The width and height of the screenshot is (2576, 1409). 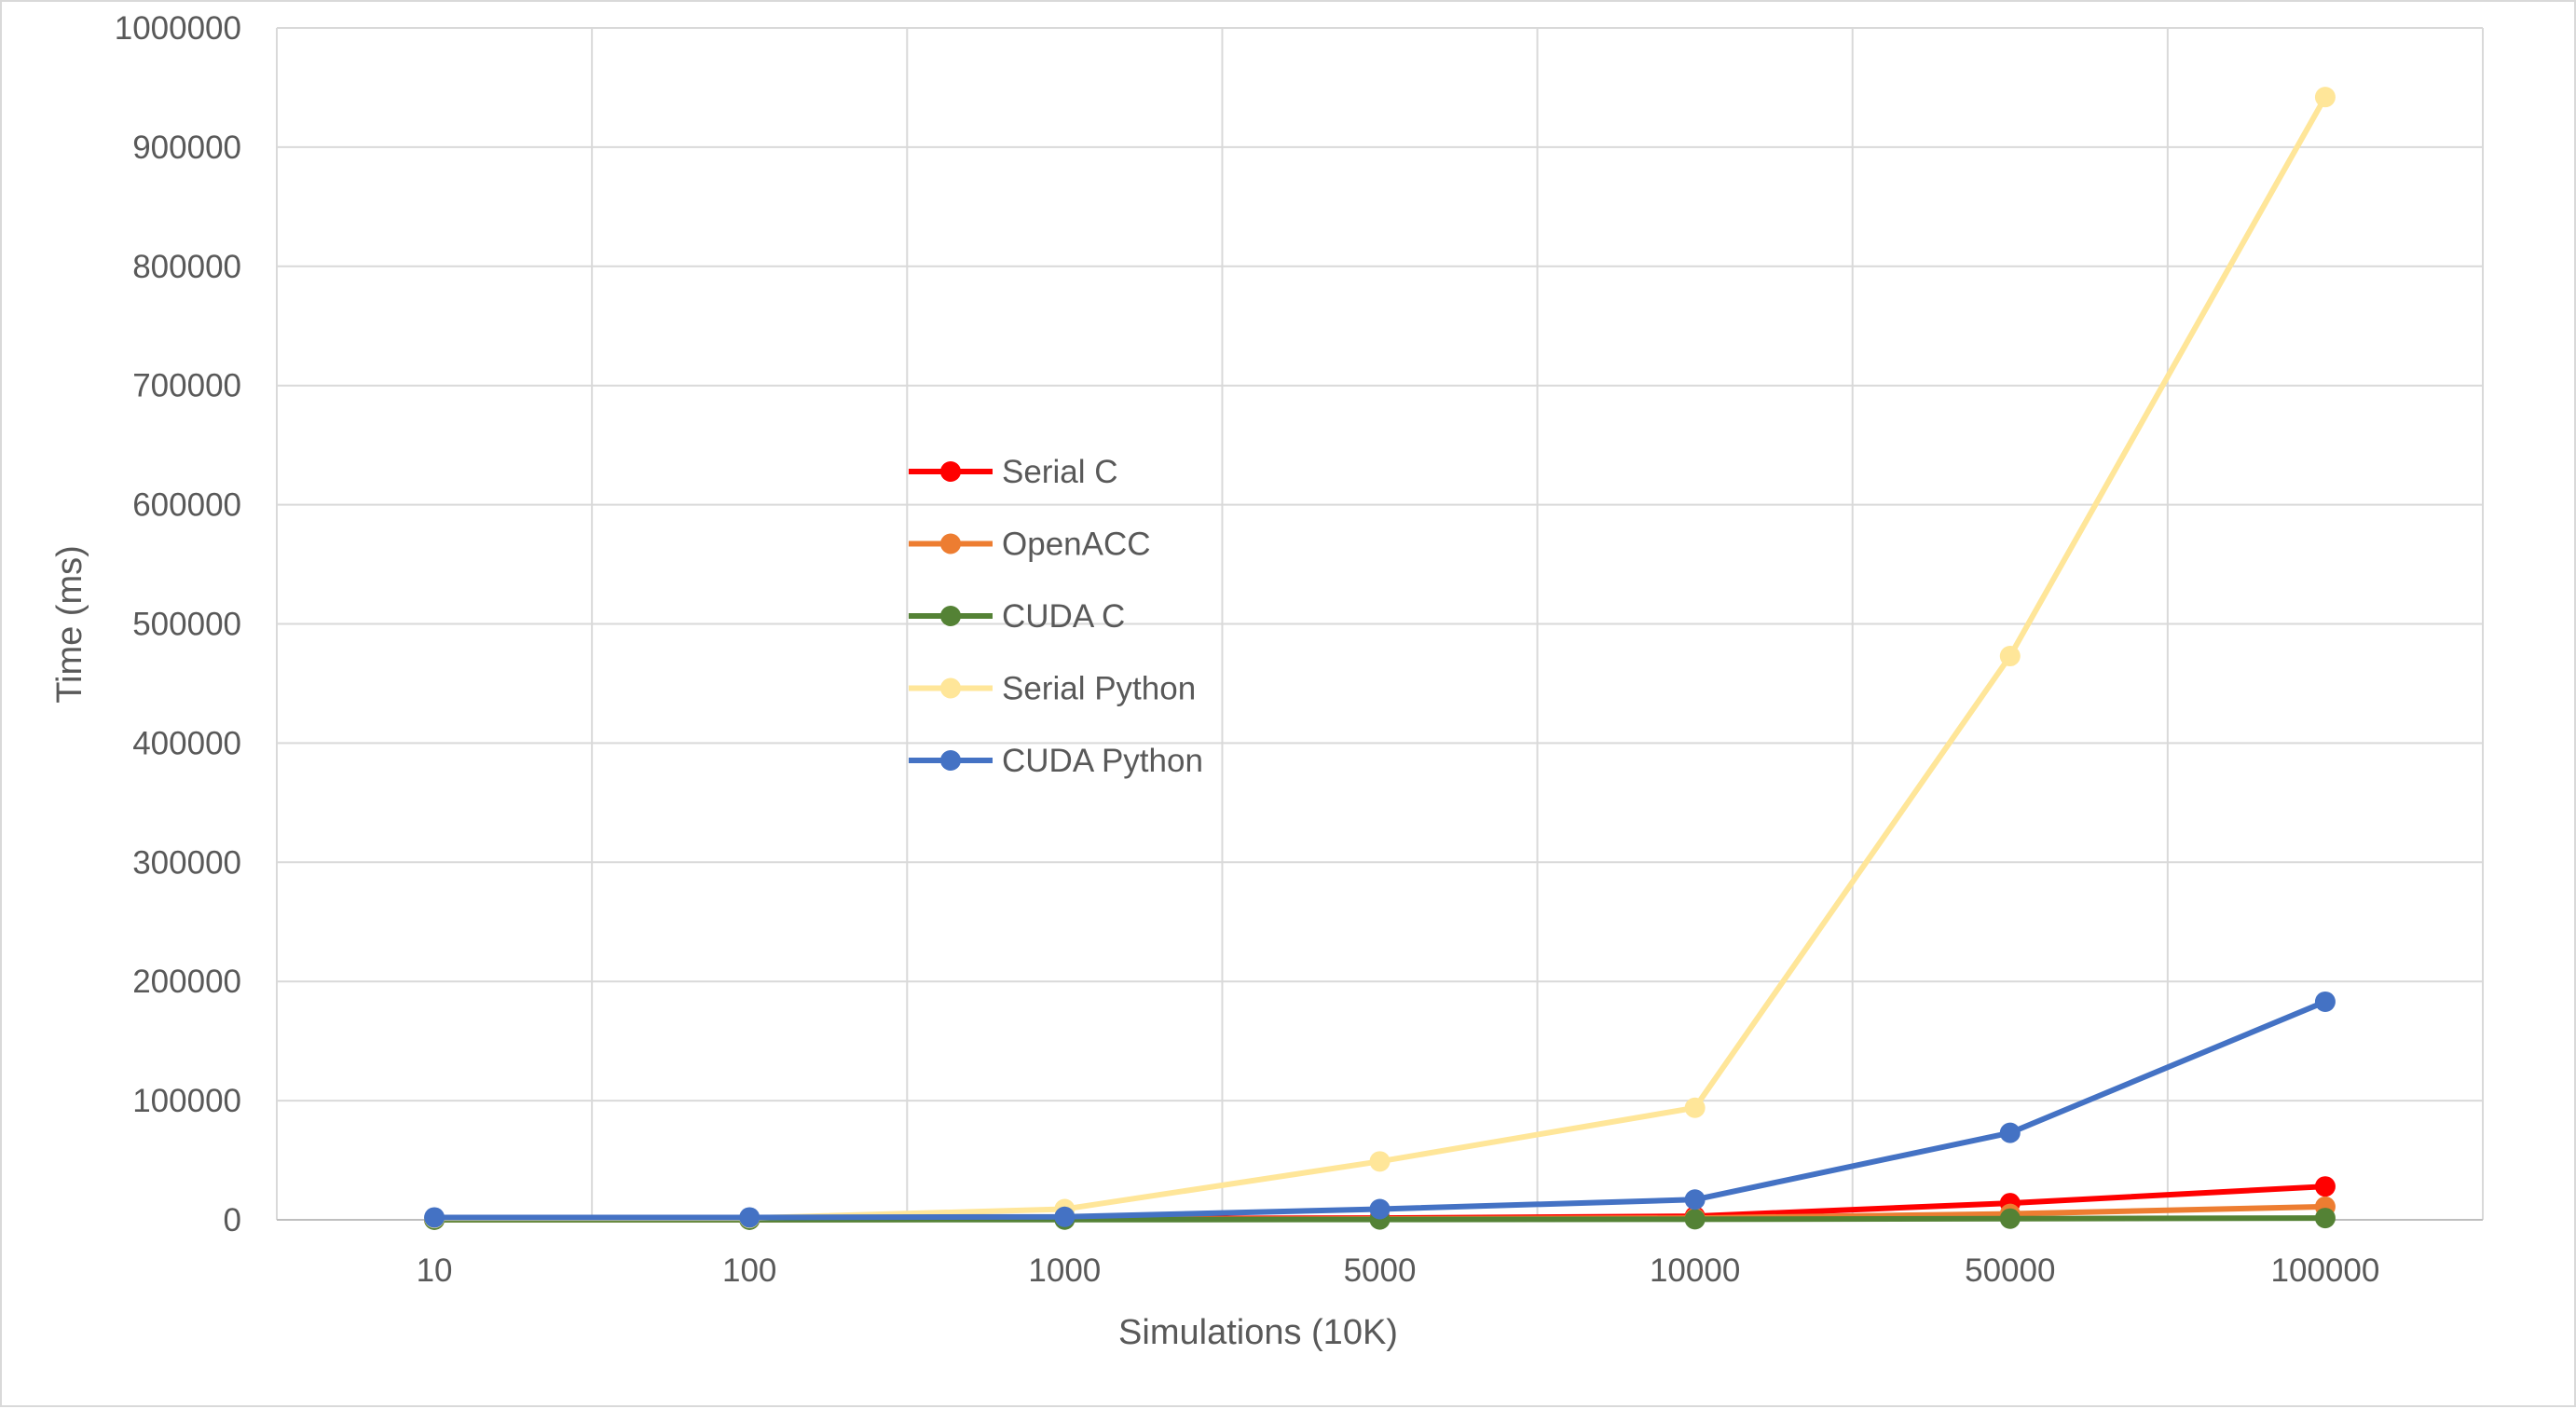 What do you see at coordinates (1063, 616) in the screenshot?
I see `legend-label: CUDA C` at bounding box center [1063, 616].